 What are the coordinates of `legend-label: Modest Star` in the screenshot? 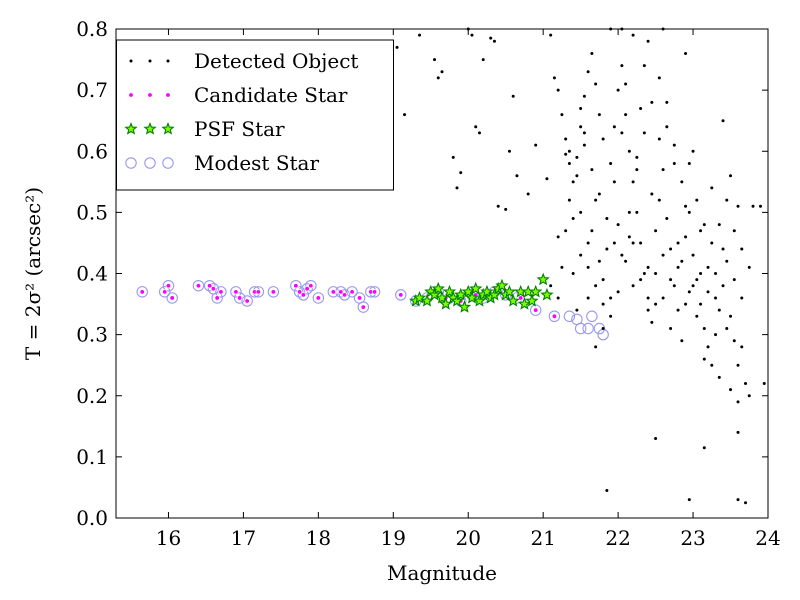 It's located at (256, 163).